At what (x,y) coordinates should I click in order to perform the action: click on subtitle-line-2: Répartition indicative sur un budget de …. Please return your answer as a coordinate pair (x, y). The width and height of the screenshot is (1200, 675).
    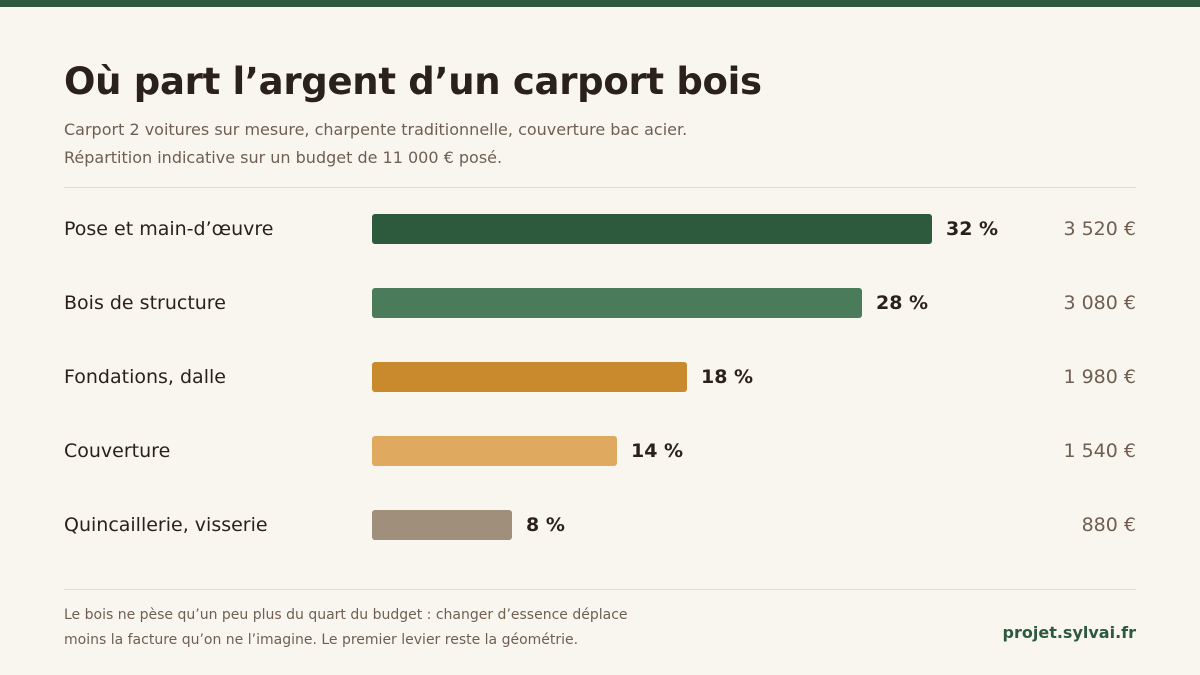
    Looking at the image, I should click on (283, 157).